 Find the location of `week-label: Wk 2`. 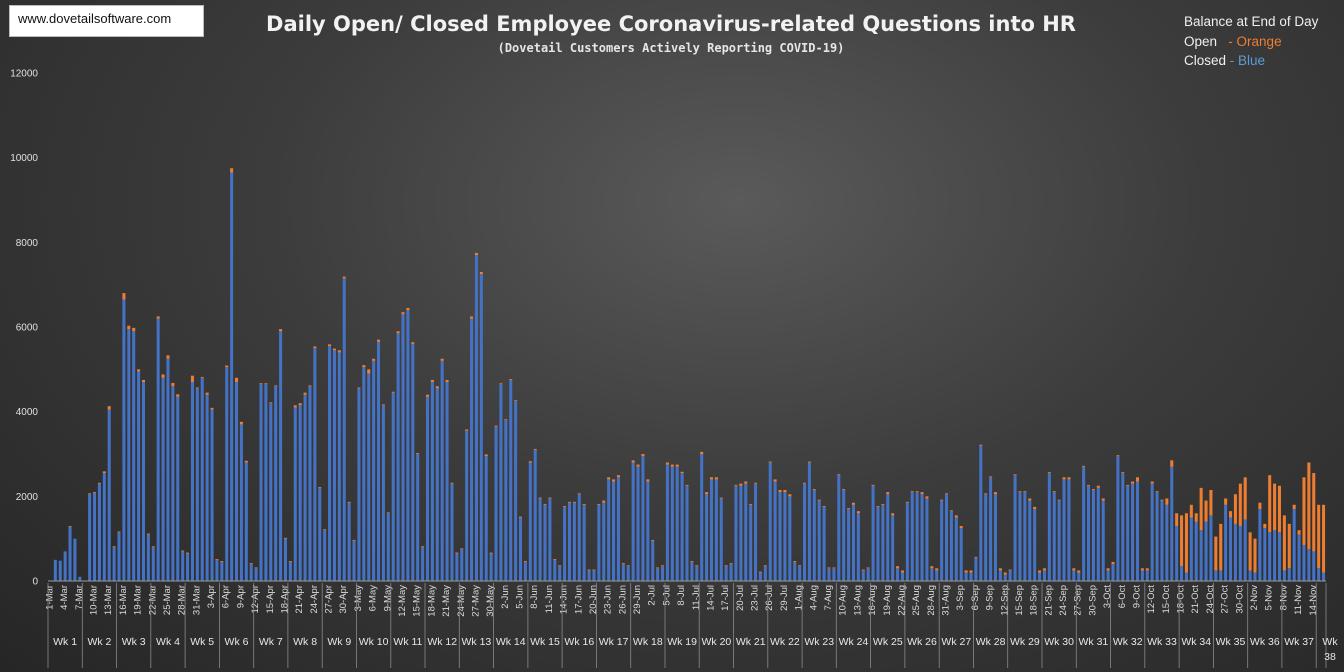

week-label: Wk 2 is located at coordinates (99, 642).